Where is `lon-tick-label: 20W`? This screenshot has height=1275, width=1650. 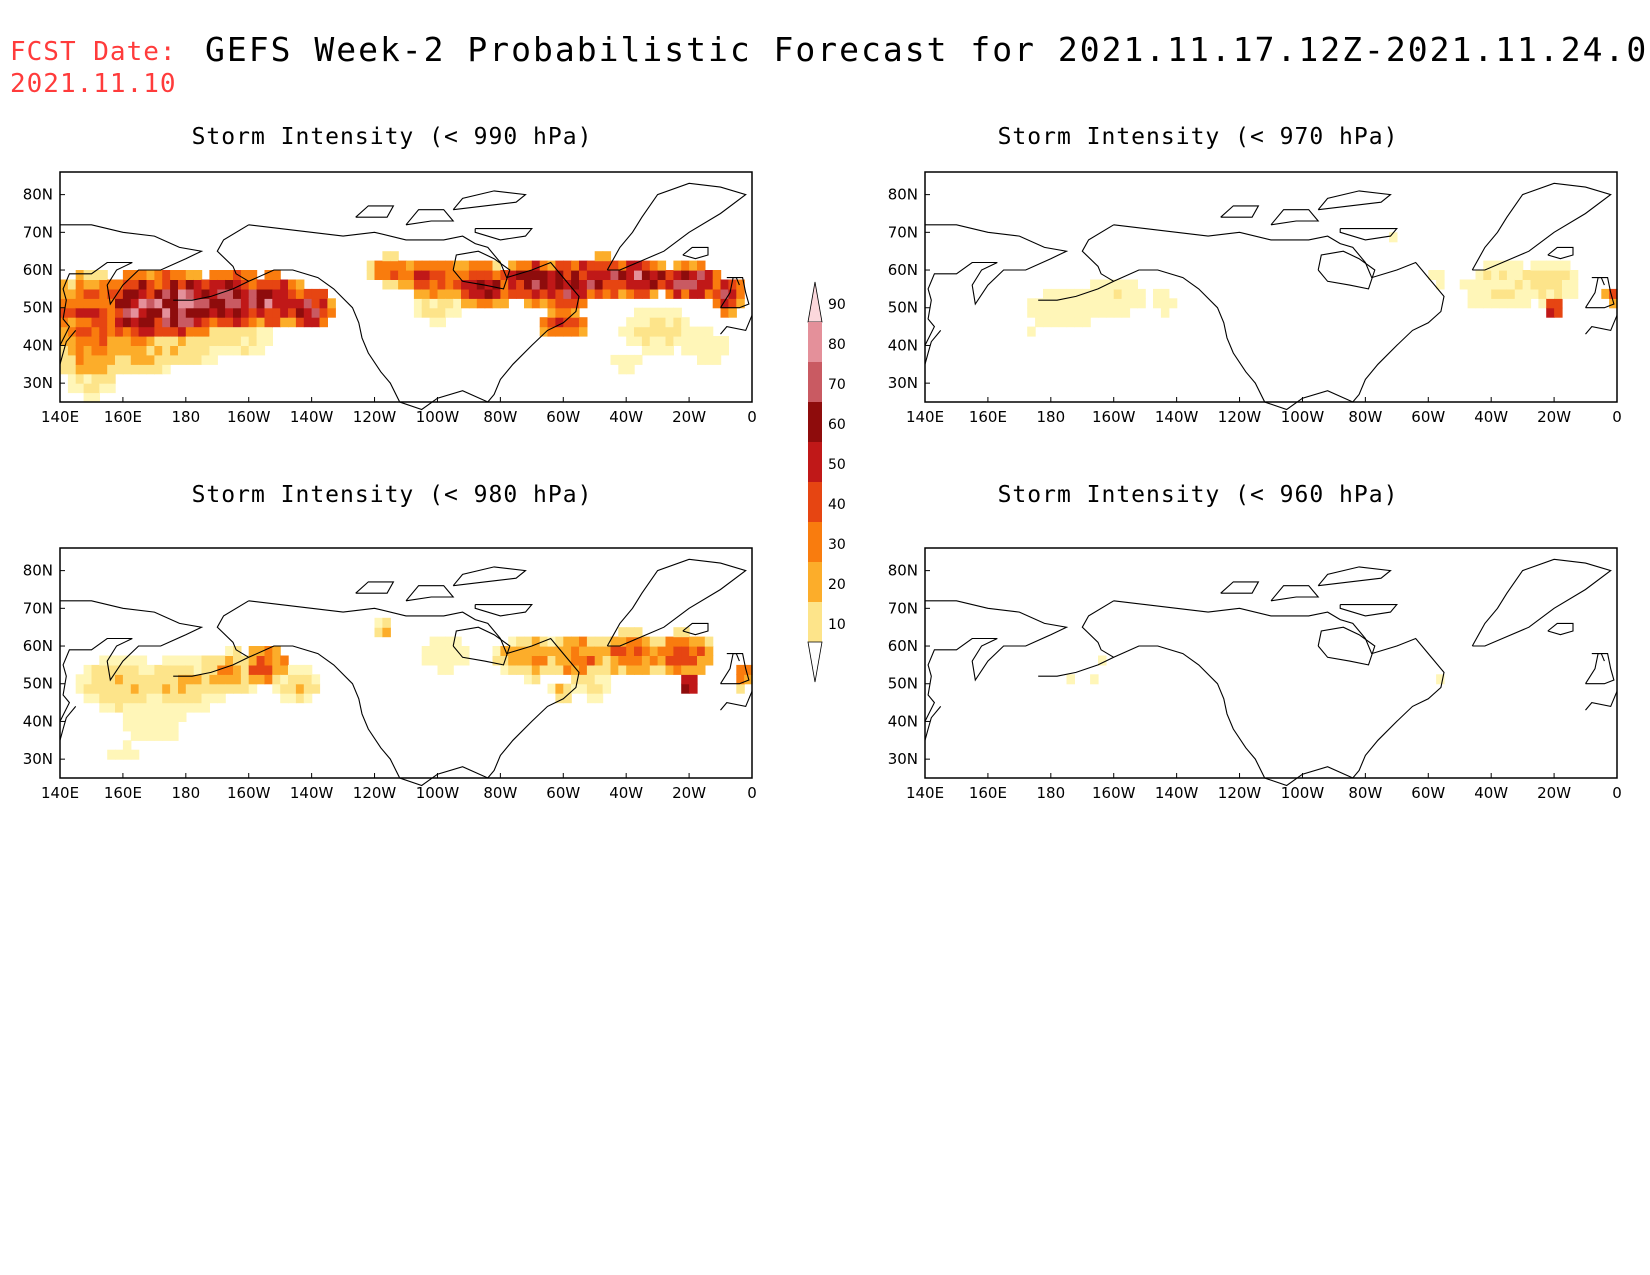 lon-tick-label: 20W is located at coordinates (1554, 417).